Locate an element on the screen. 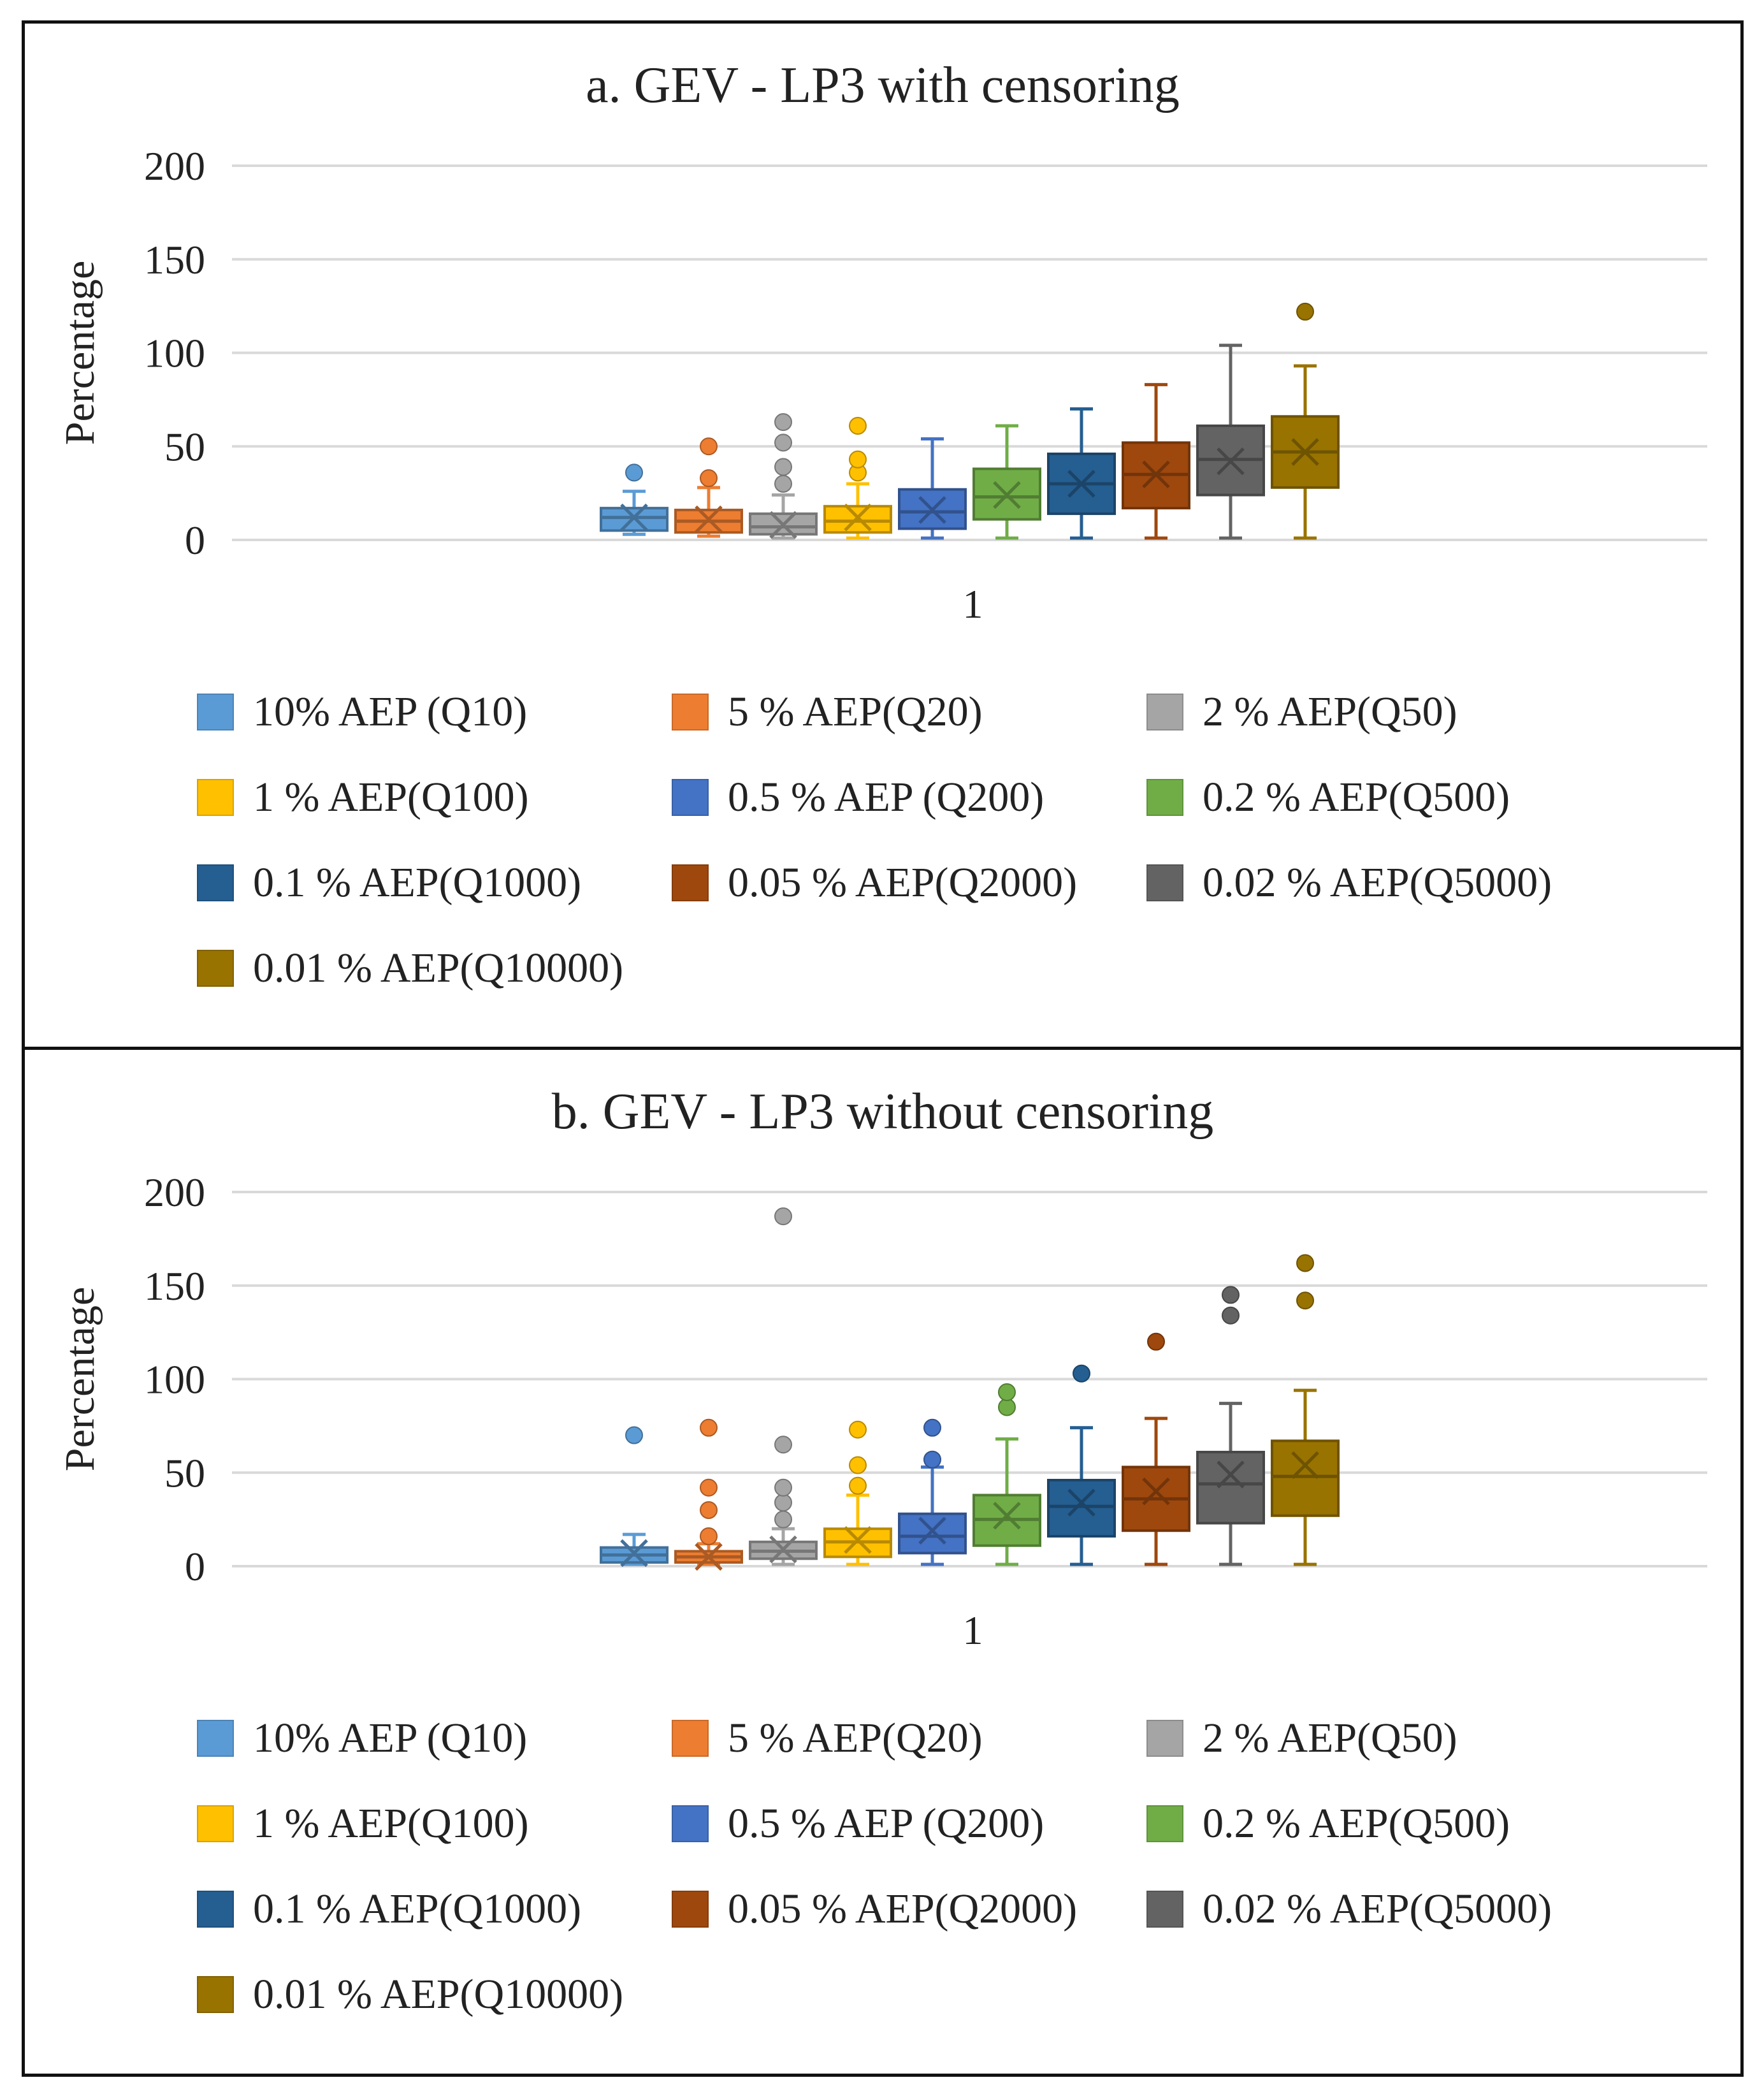 The height and width of the screenshot is (2094, 1764). legend-label: 2 % AEP(Q50) is located at coordinates (1330, 1738).